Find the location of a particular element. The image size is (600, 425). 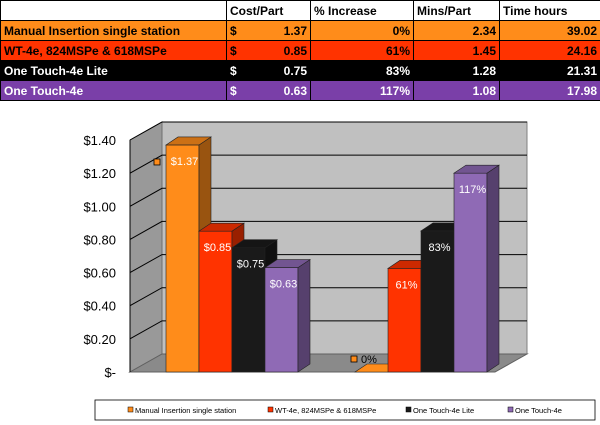

legend-label: One Touch-4e Lite is located at coordinates (443, 410).